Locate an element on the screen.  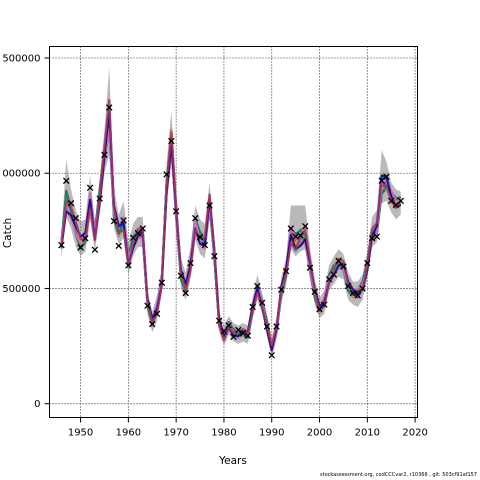
x-tick-label: 2010 is located at coordinates (367, 433).